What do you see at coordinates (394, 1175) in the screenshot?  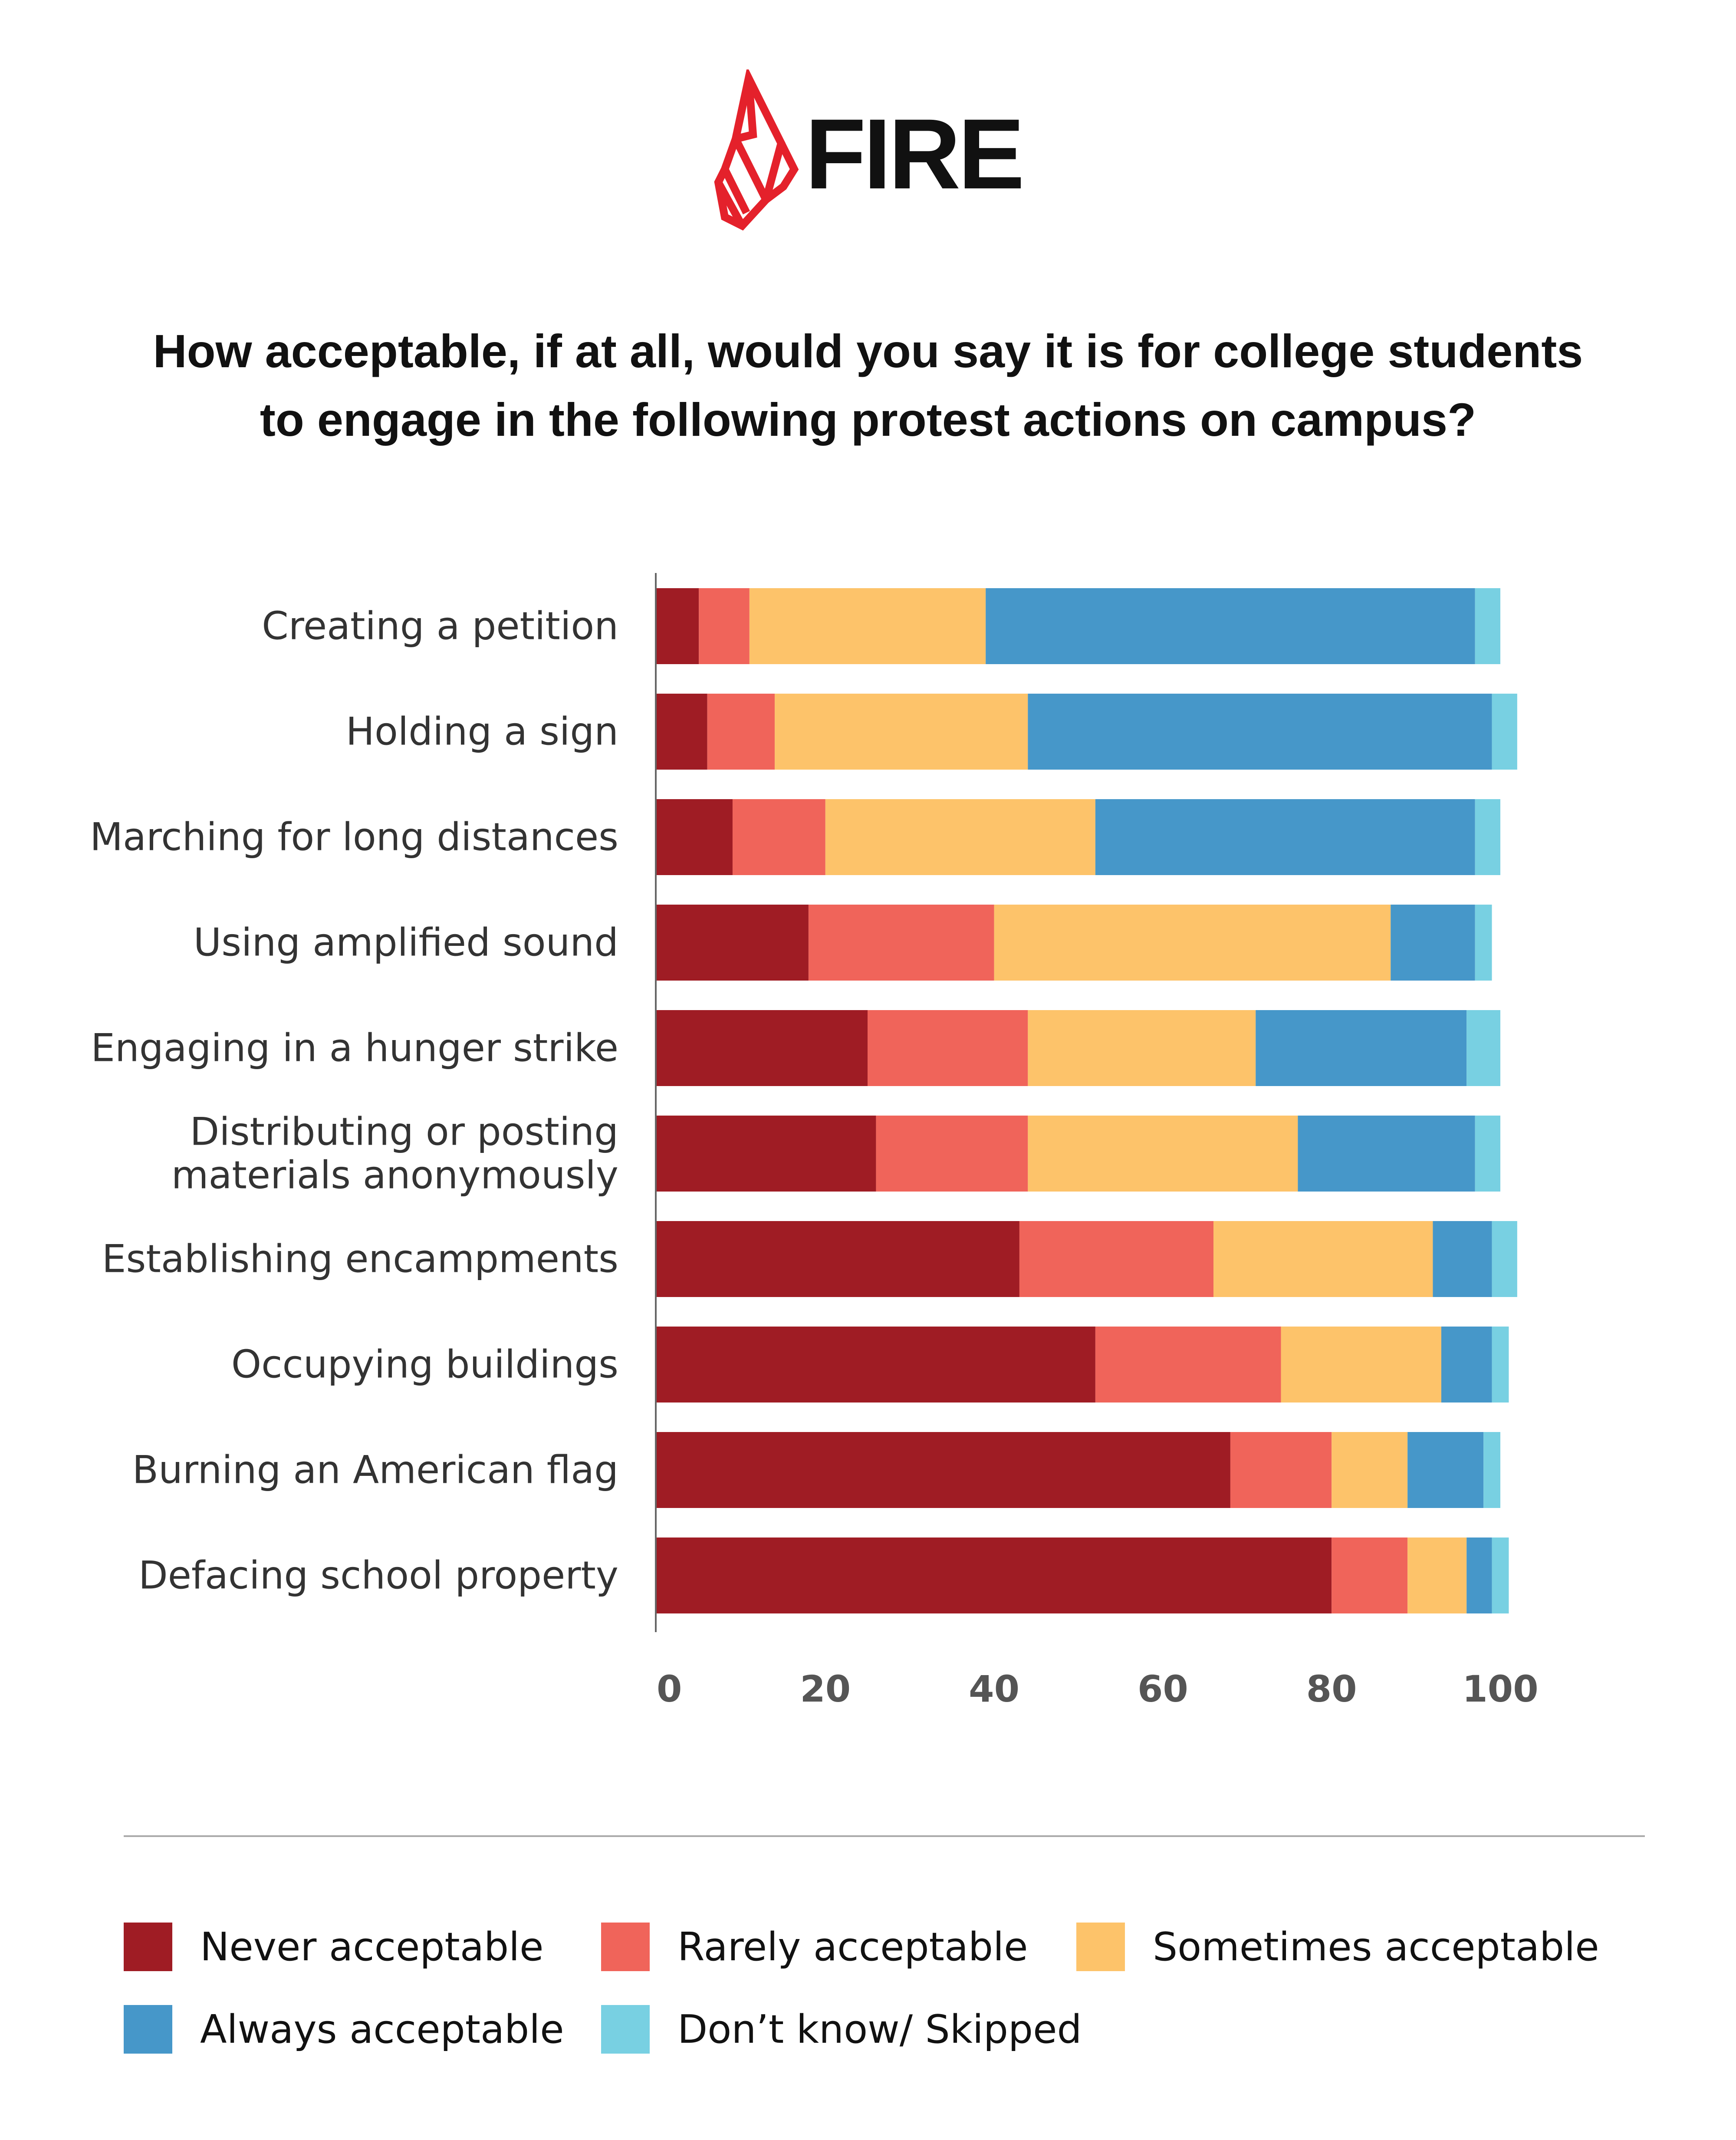 I see `category-label-5-line-1: materials anonymously` at bounding box center [394, 1175].